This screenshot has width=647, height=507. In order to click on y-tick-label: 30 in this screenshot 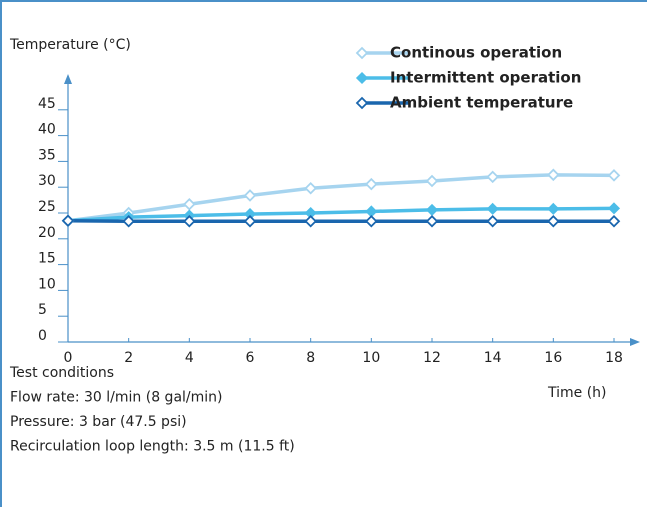, I will do `click(47, 181)`.